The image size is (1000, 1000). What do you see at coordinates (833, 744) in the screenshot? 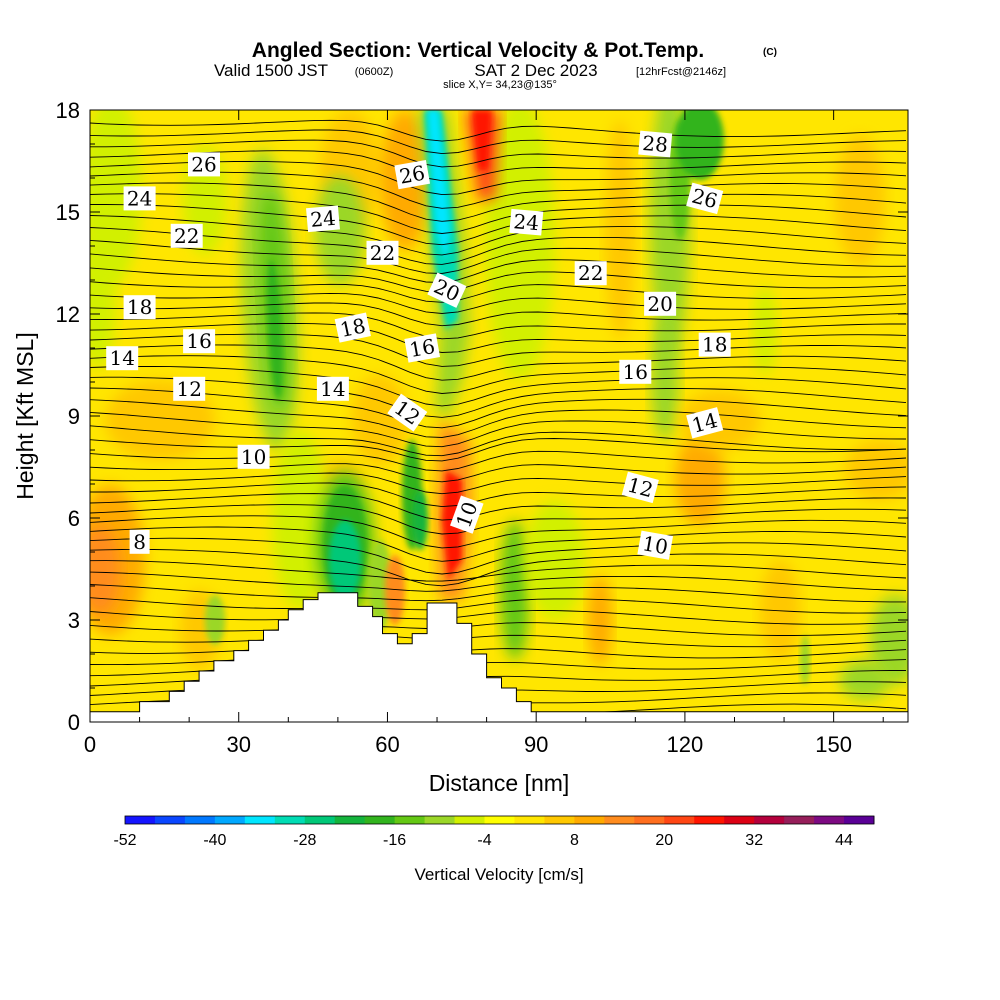
I see `x-tick-label: 150` at bounding box center [833, 744].